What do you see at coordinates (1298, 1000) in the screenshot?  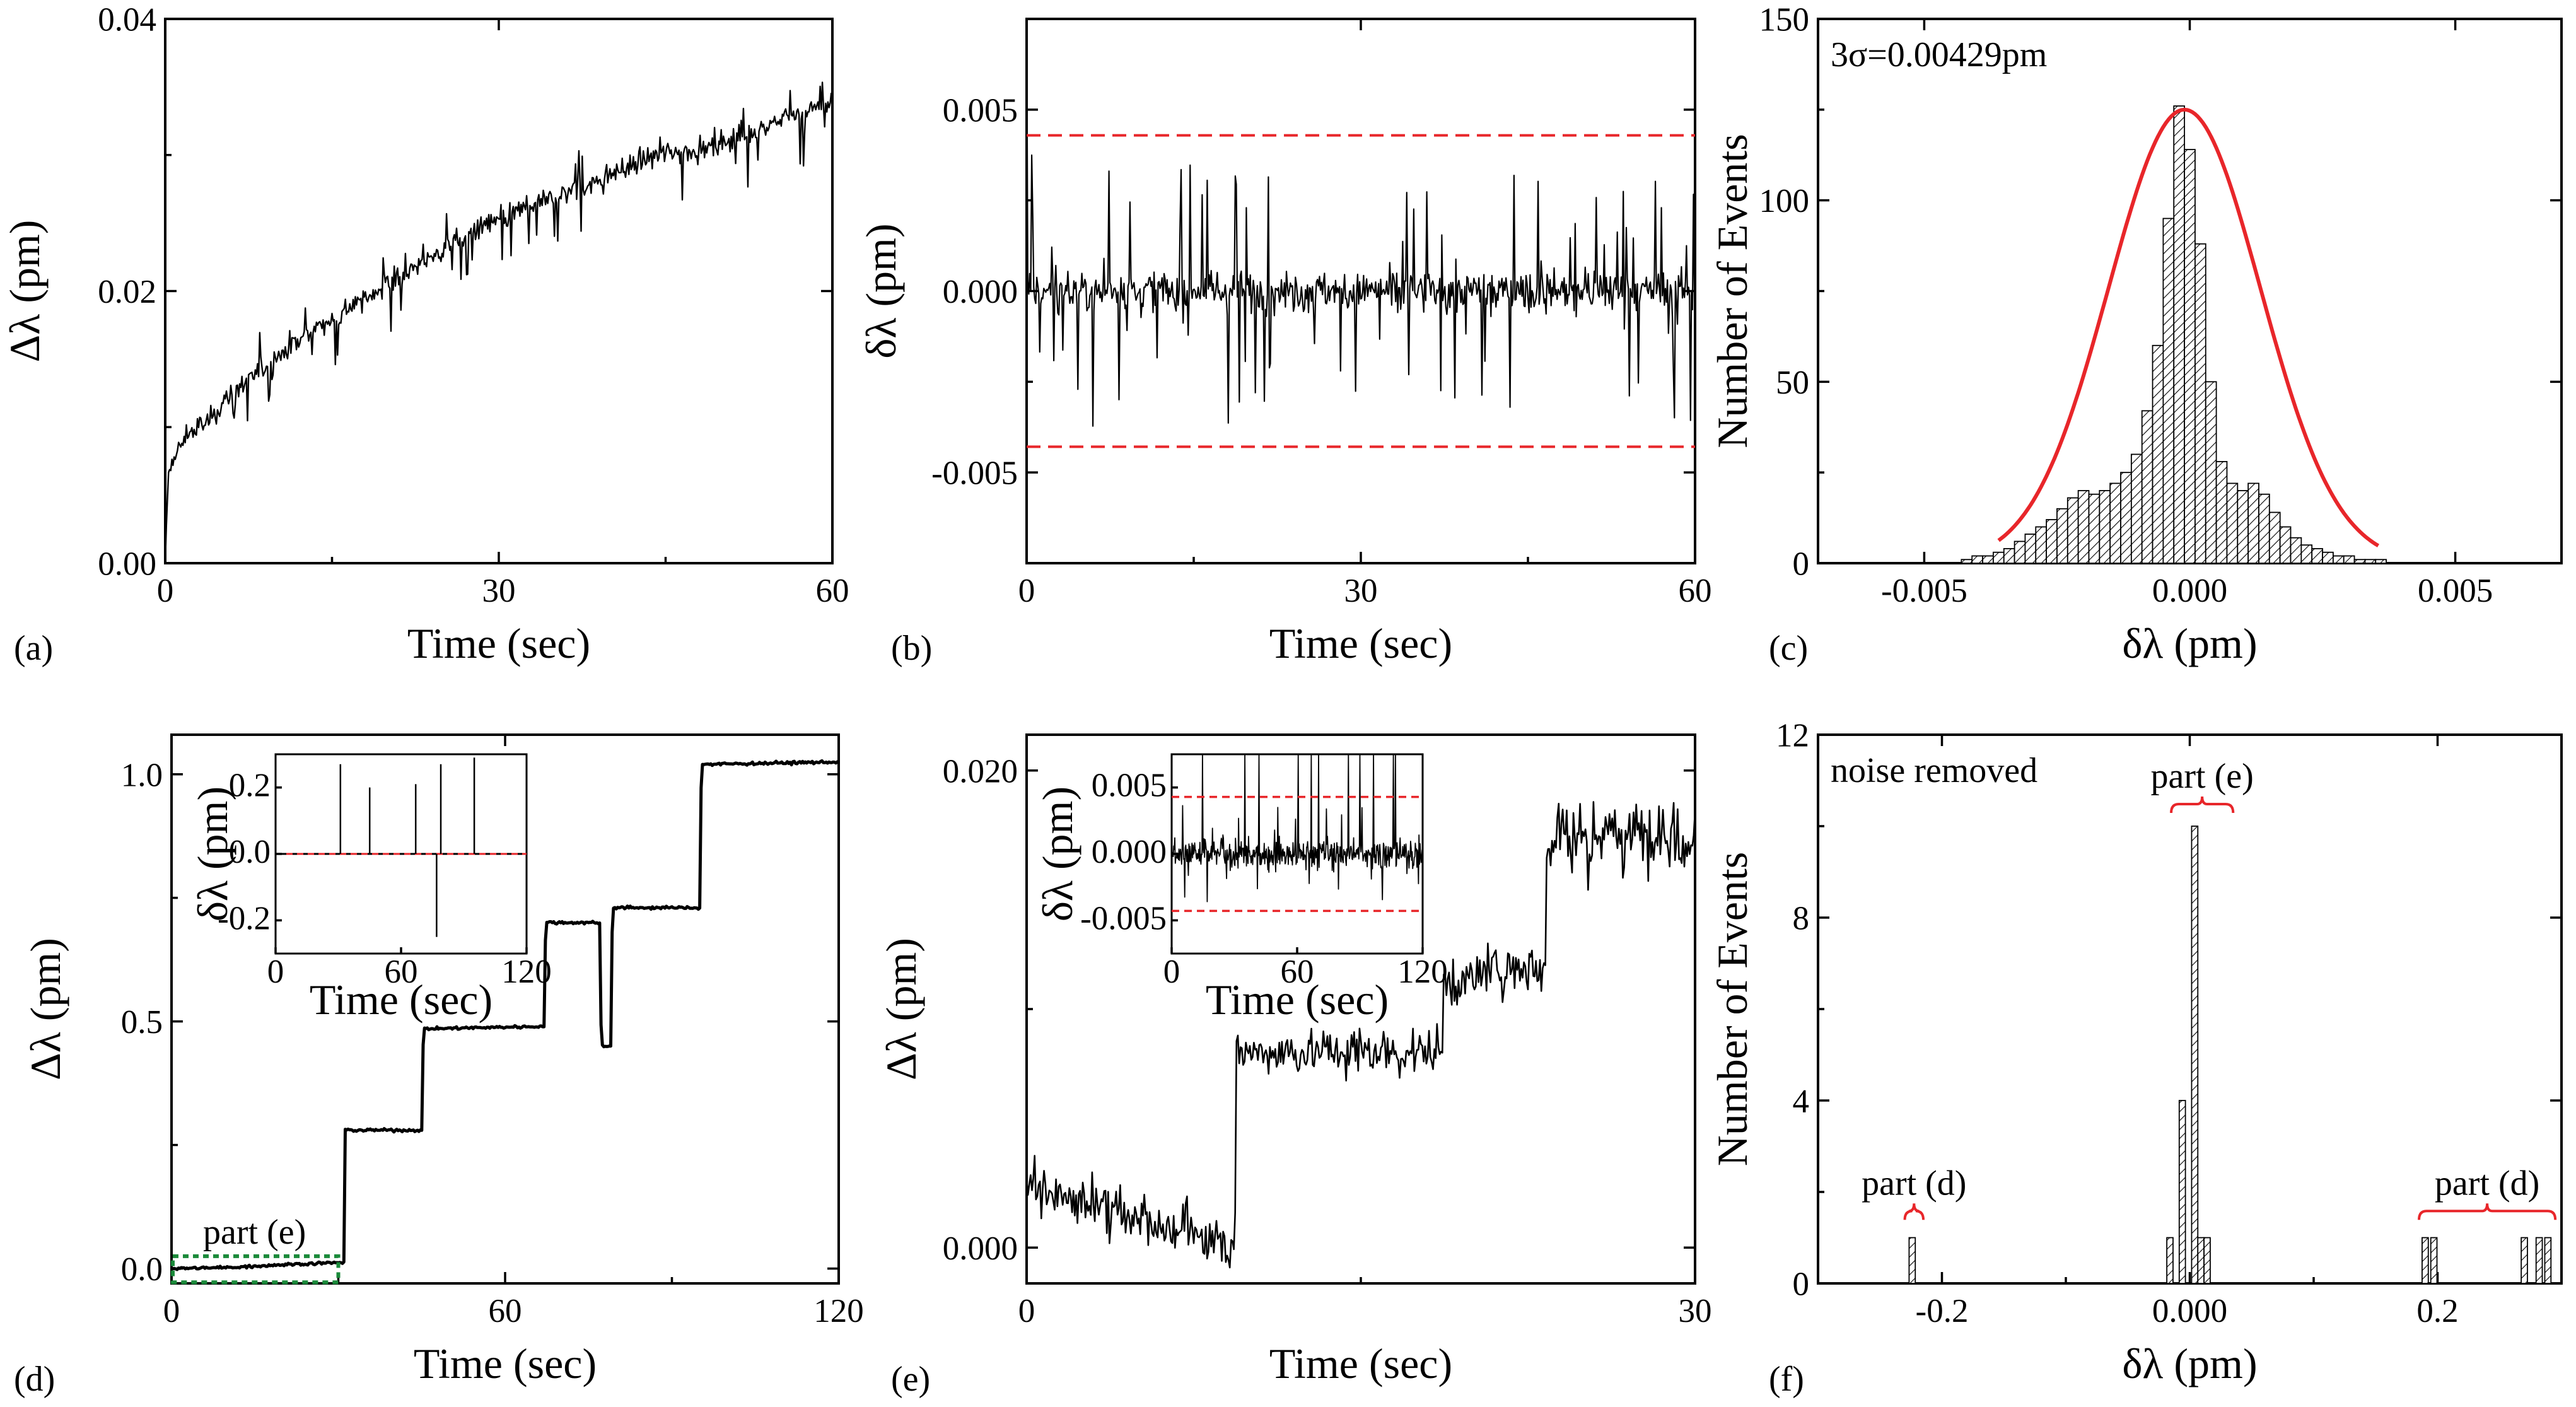 I see `inset-x-axis-label: Time (sec)` at bounding box center [1298, 1000].